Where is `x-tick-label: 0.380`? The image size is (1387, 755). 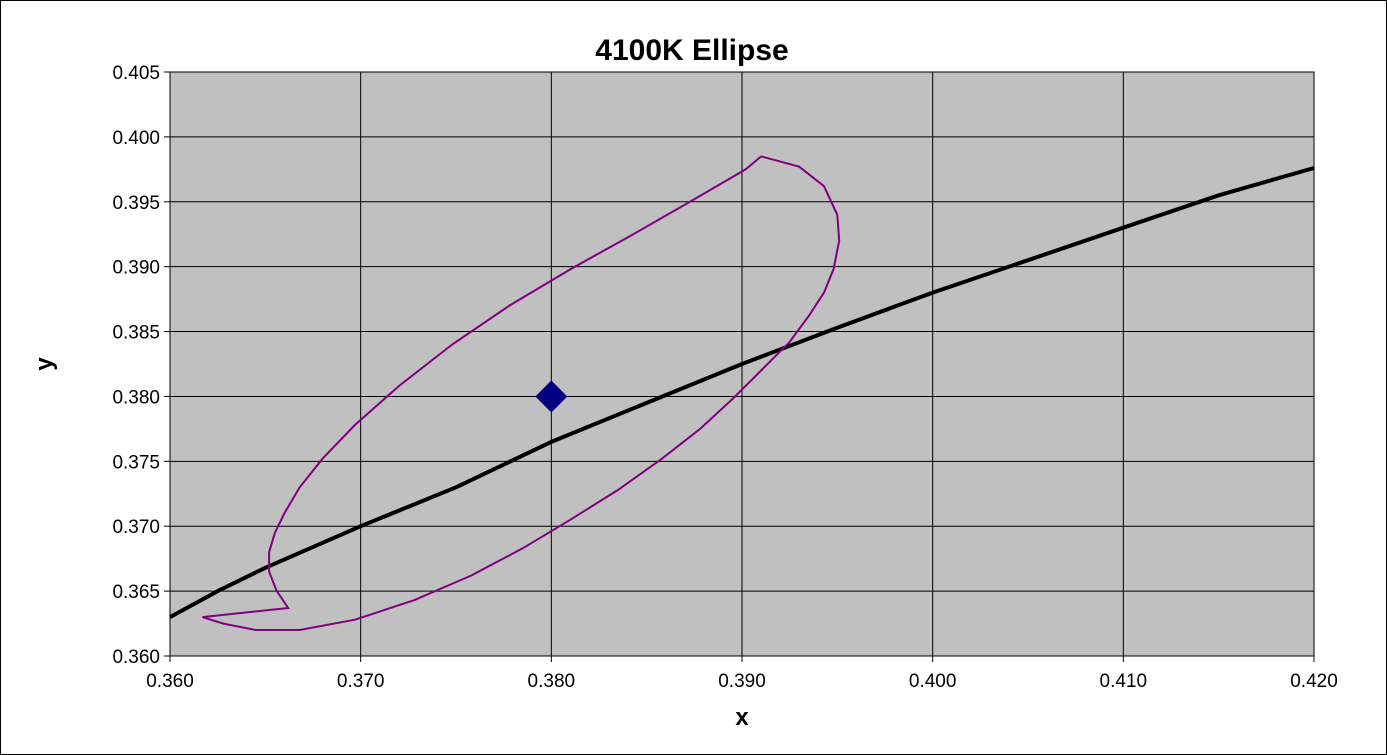 x-tick-label: 0.380 is located at coordinates (552, 681).